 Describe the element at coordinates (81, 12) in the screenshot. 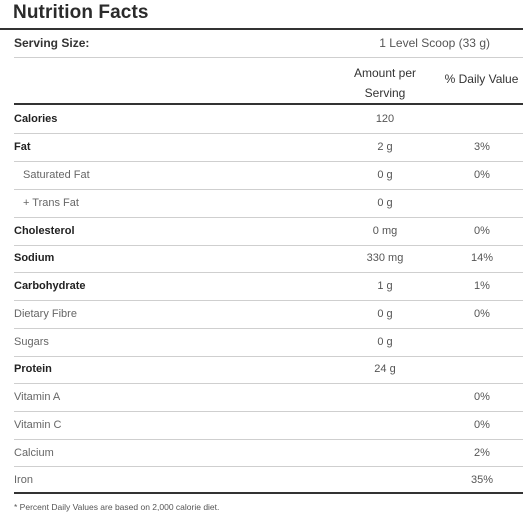

I see `panel-title: Nutrition Facts` at that location.